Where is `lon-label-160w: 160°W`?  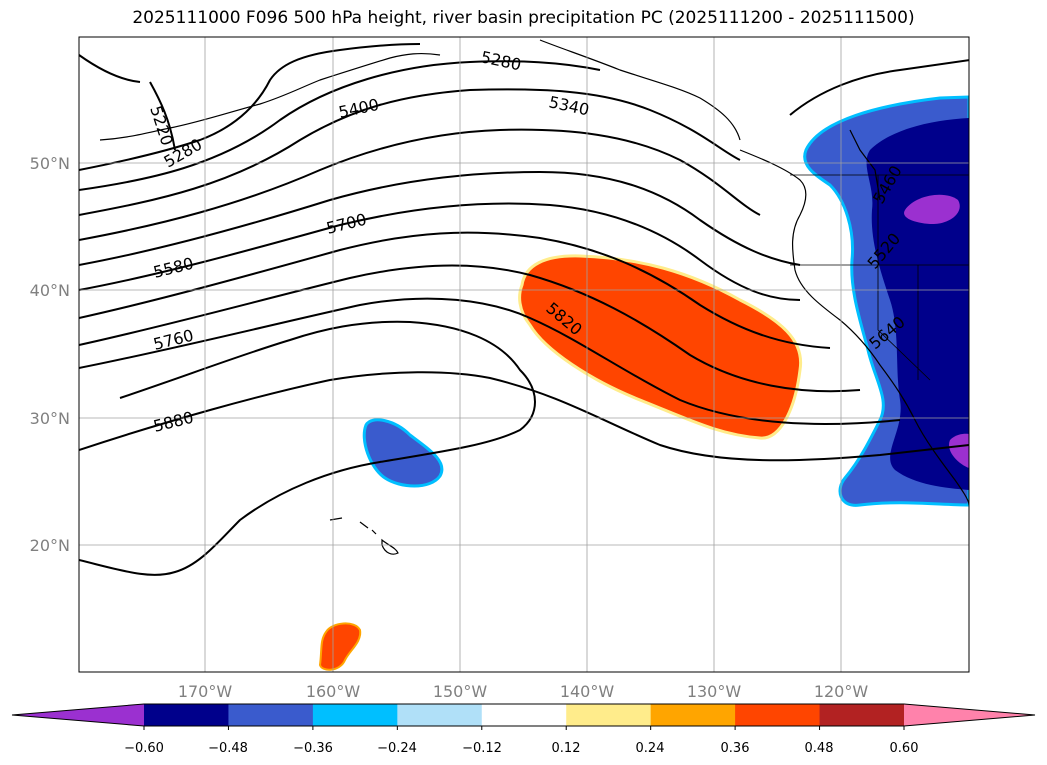
lon-label-160w: 160°W is located at coordinates (333, 691).